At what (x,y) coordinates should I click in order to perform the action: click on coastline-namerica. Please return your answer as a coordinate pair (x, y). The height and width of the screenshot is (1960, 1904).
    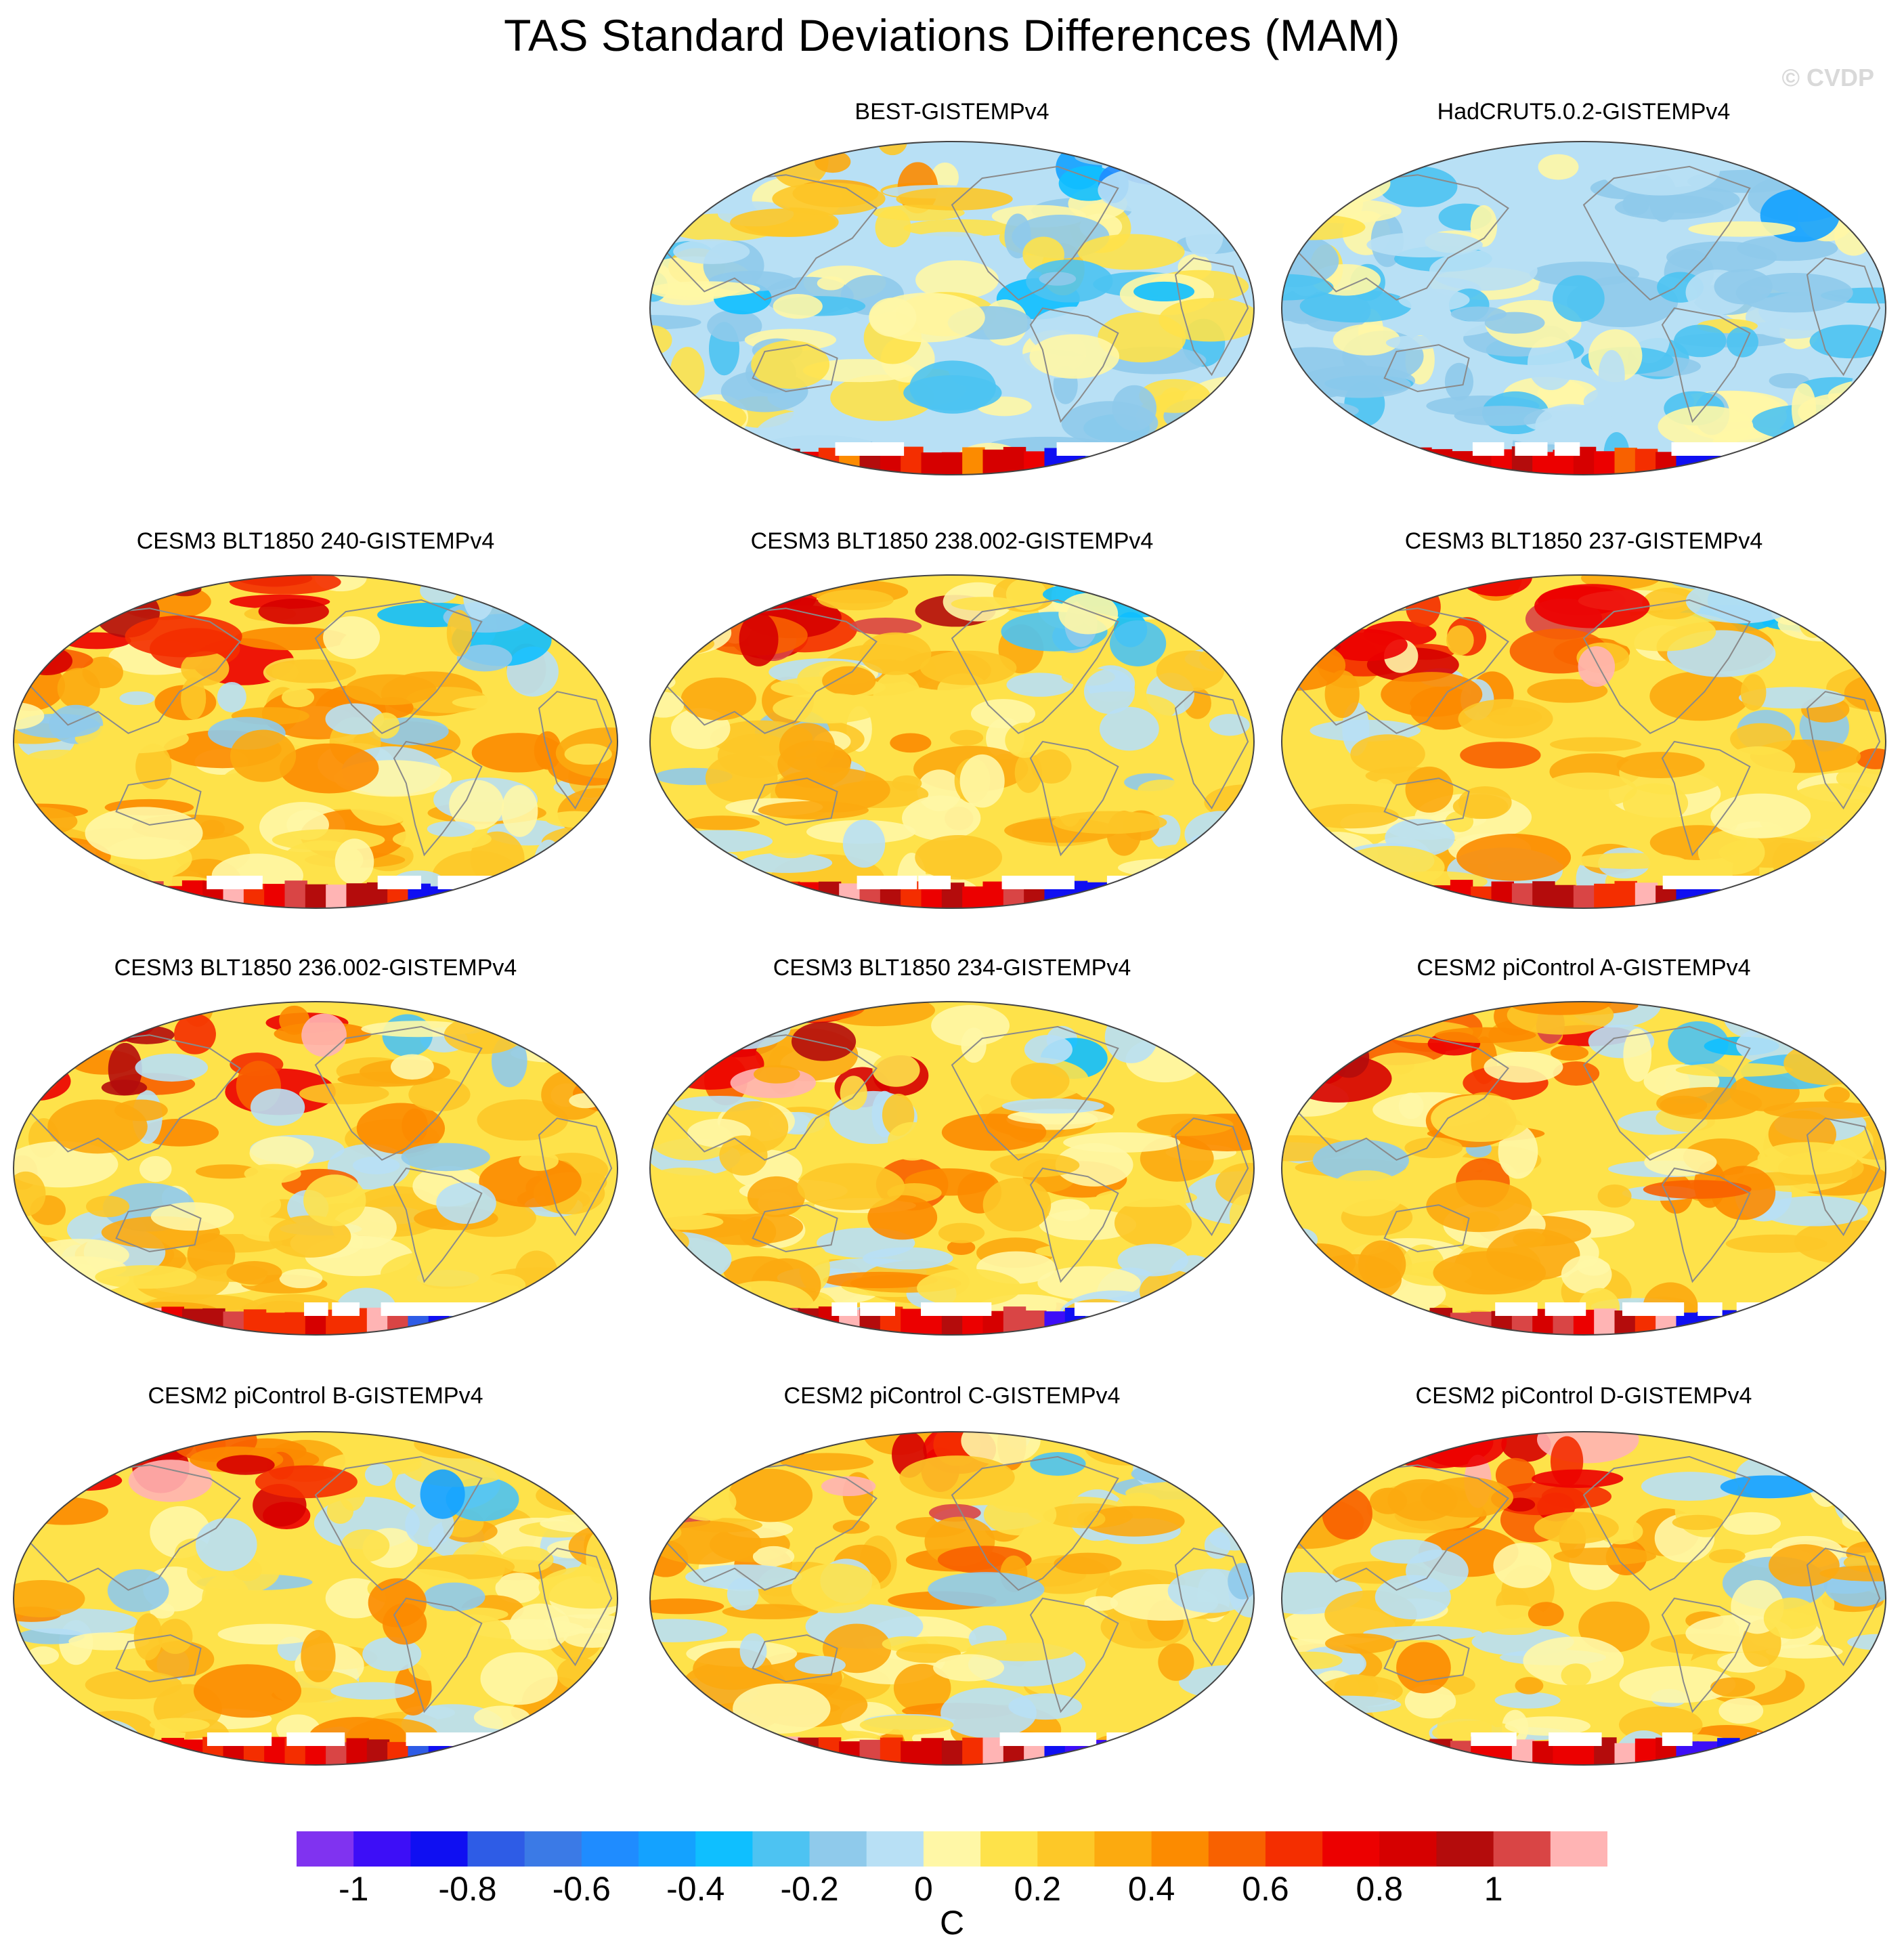
    Looking at the image, I should click on (1035, 1523).